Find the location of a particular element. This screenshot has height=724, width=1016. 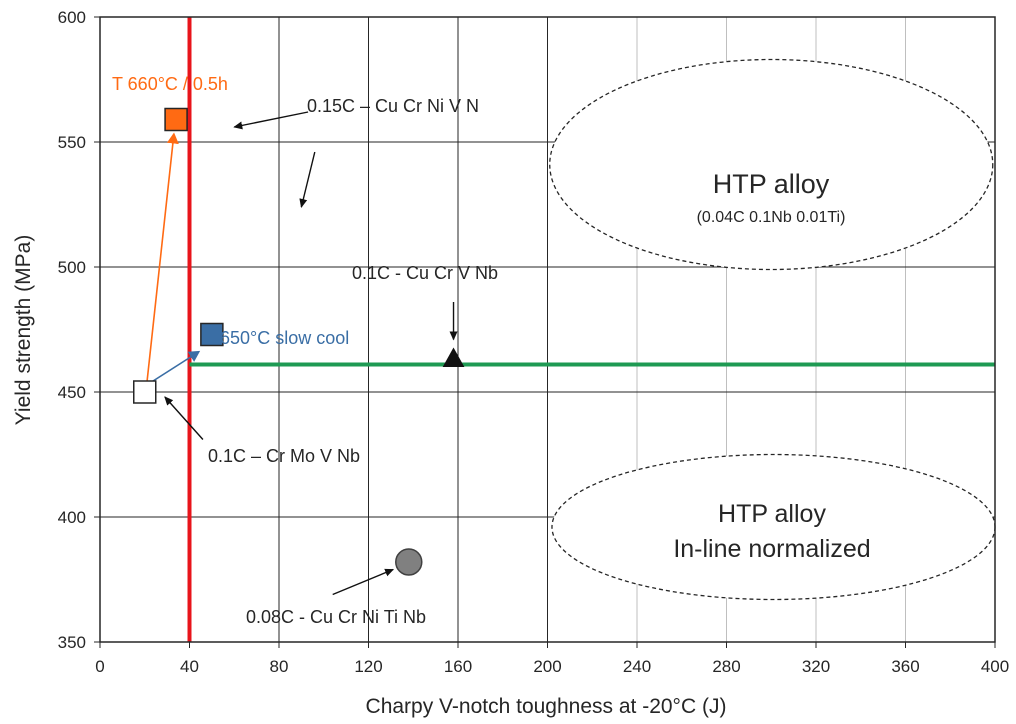

y-tick-label: 600 is located at coordinates (72, 17).